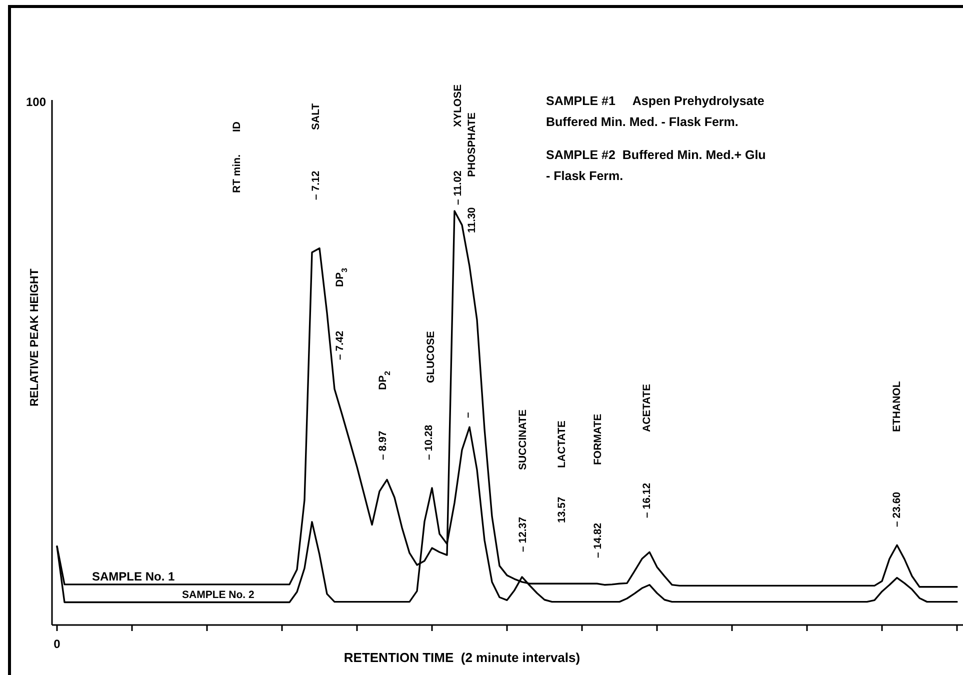 This screenshot has width=963, height=675. Describe the element at coordinates (656, 155) in the screenshot. I see `text: SAMPLE #2 Buffered Min. Med.+ Glu` at that location.